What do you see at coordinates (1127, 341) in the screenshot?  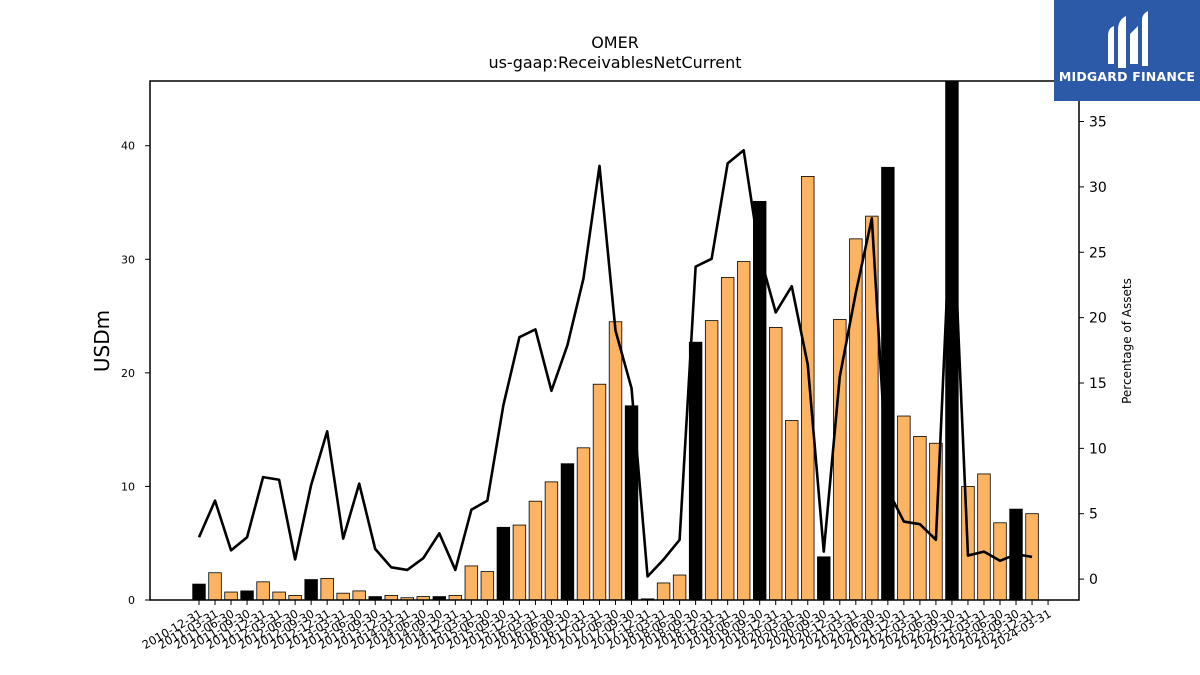 I see `y2-axis-label: Percentage of Assets` at bounding box center [1127, 341].